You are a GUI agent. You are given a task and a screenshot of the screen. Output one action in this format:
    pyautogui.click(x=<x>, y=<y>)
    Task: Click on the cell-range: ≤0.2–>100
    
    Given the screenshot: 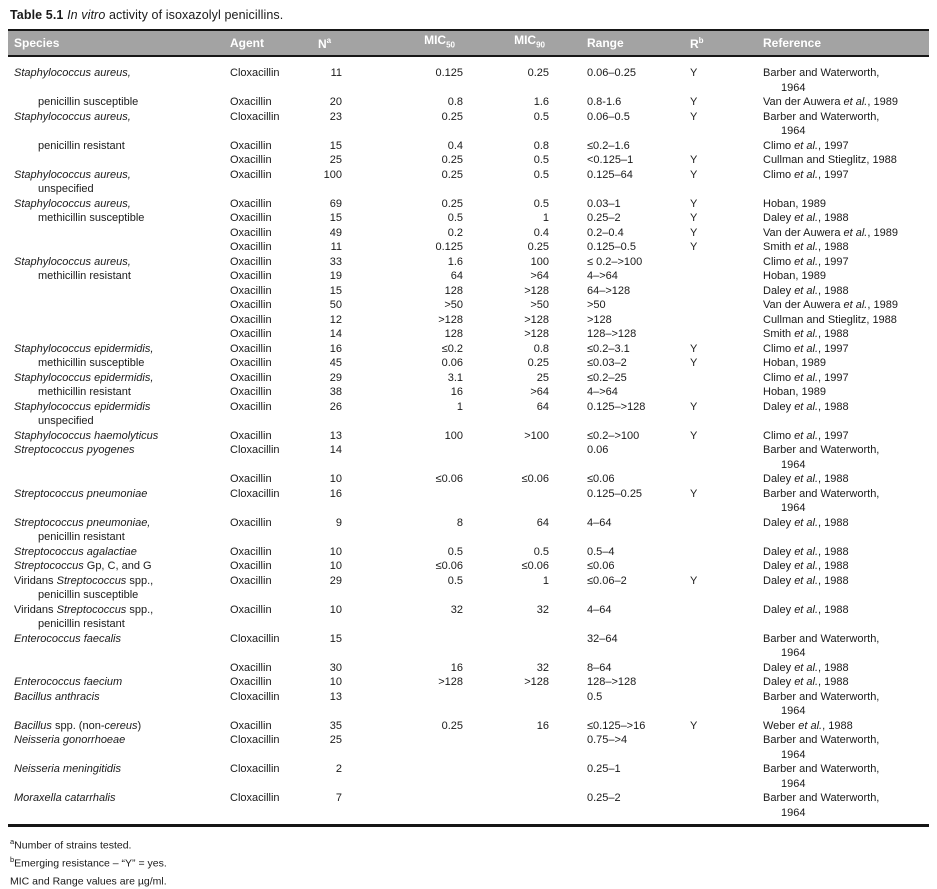 What is the action you would take?
    pyautogui.click(x=613, y=435)
    